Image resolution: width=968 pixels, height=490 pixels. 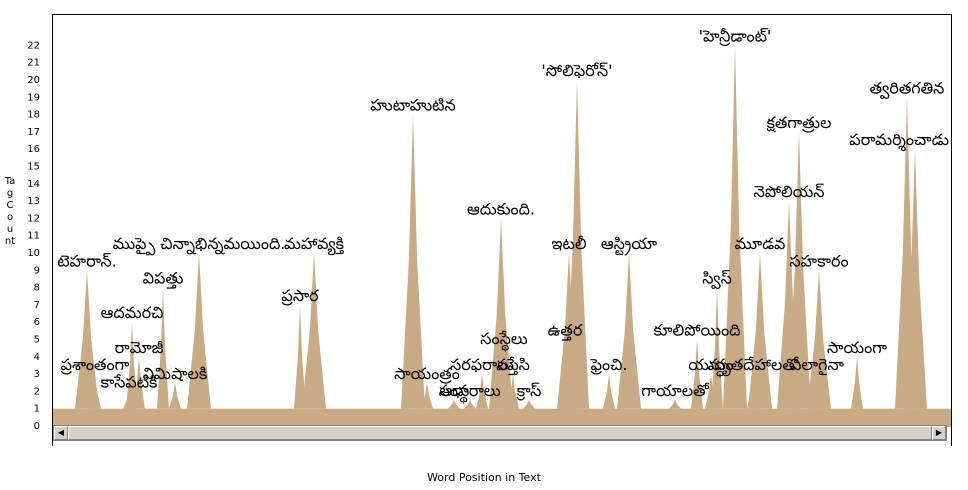 I want to click on y-tick-label: 22, so click(x=33, y=45).